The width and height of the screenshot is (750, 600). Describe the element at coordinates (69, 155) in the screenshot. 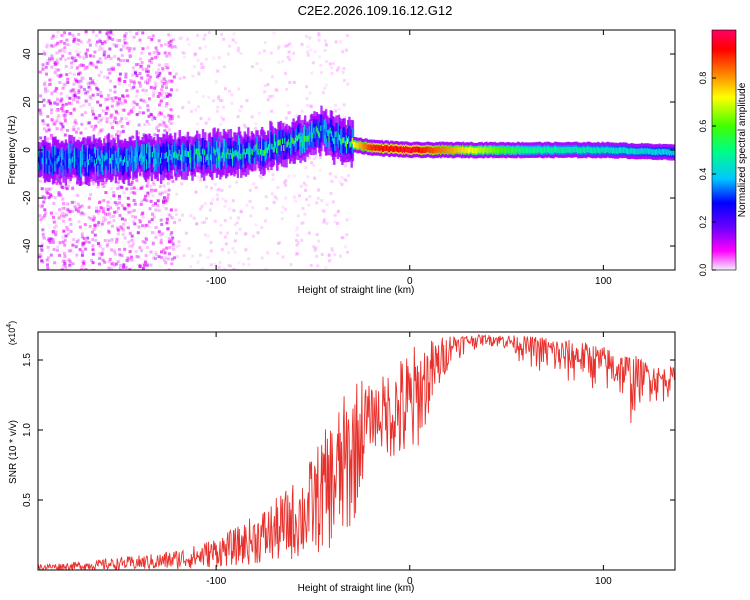

I see `spectrogram-cell` at that location.